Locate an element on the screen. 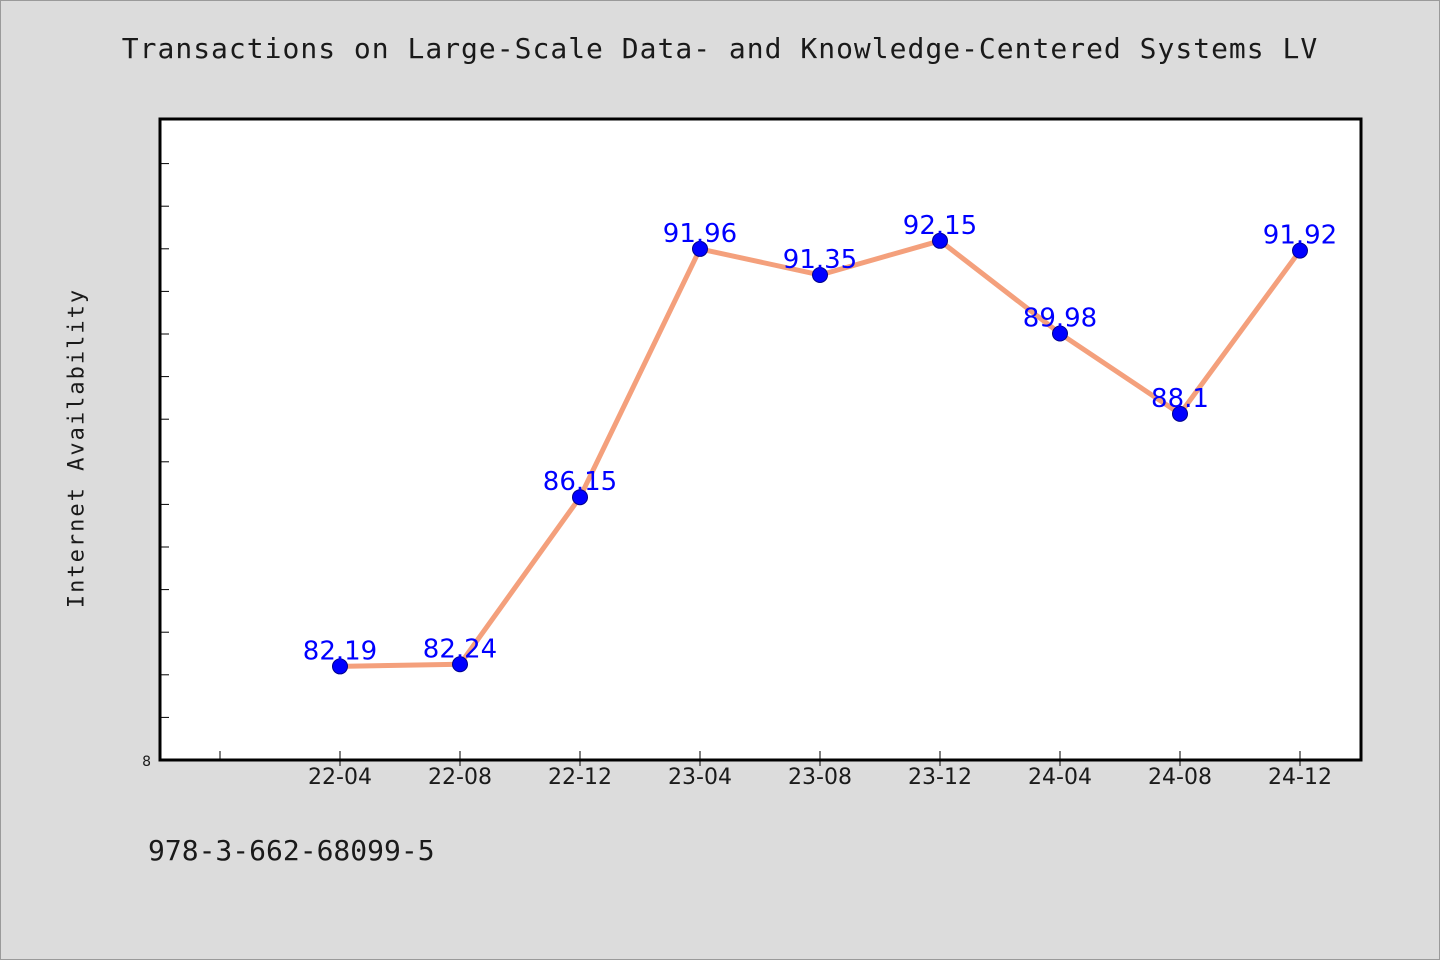  x-tick-label: 22-08 is located at coordinates (460, 777).